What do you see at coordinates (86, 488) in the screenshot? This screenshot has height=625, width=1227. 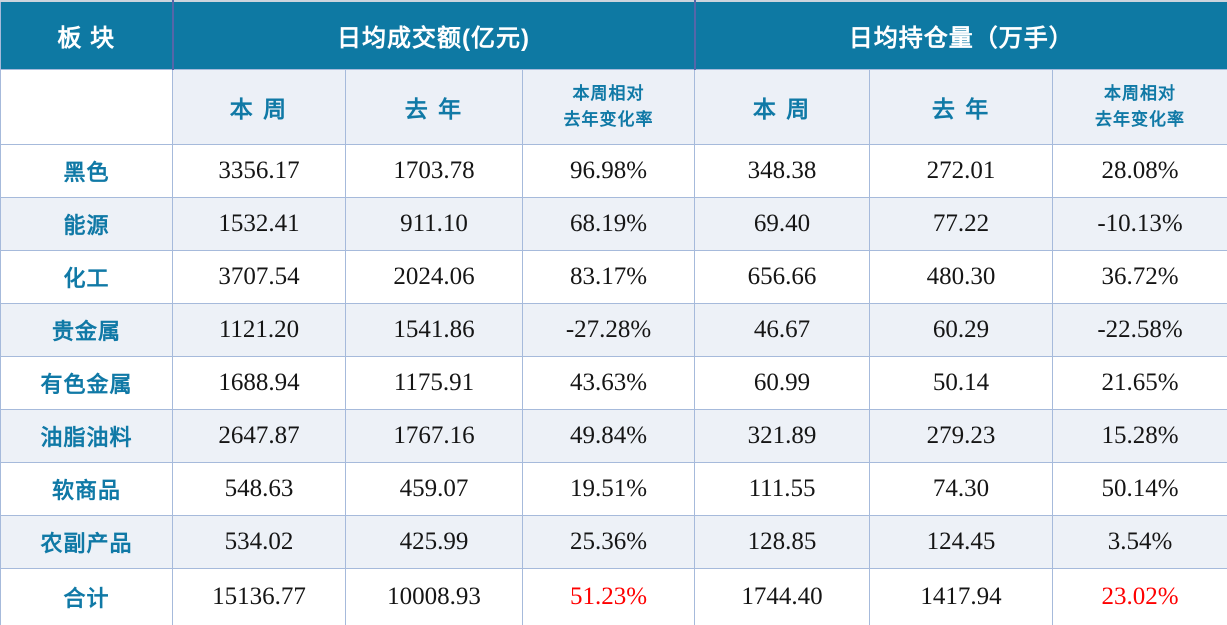 I see `sector-cell: 软商品` at bounding box center [86, 488].